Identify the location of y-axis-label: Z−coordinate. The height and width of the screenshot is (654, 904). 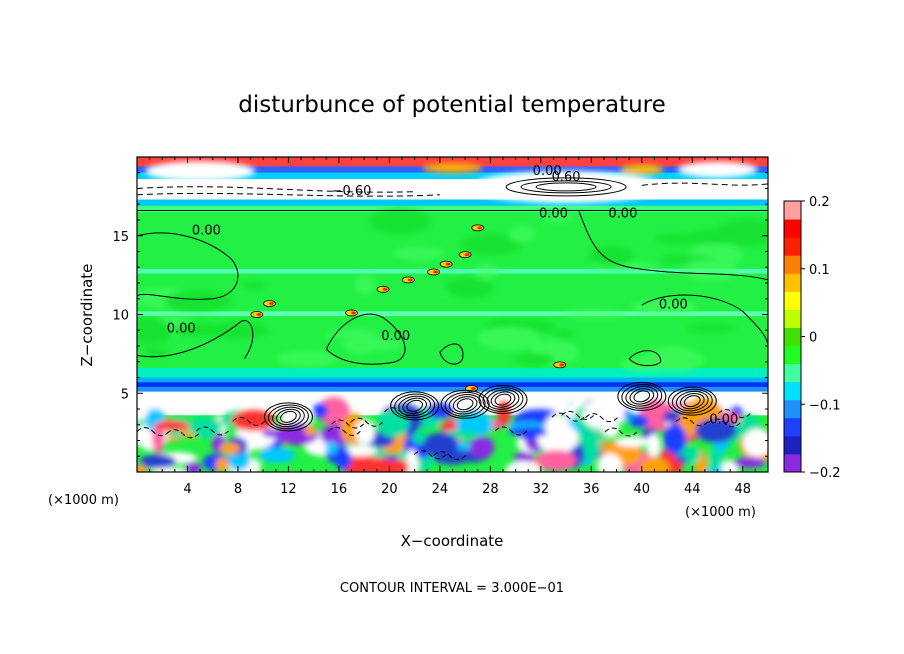
(87, 315).